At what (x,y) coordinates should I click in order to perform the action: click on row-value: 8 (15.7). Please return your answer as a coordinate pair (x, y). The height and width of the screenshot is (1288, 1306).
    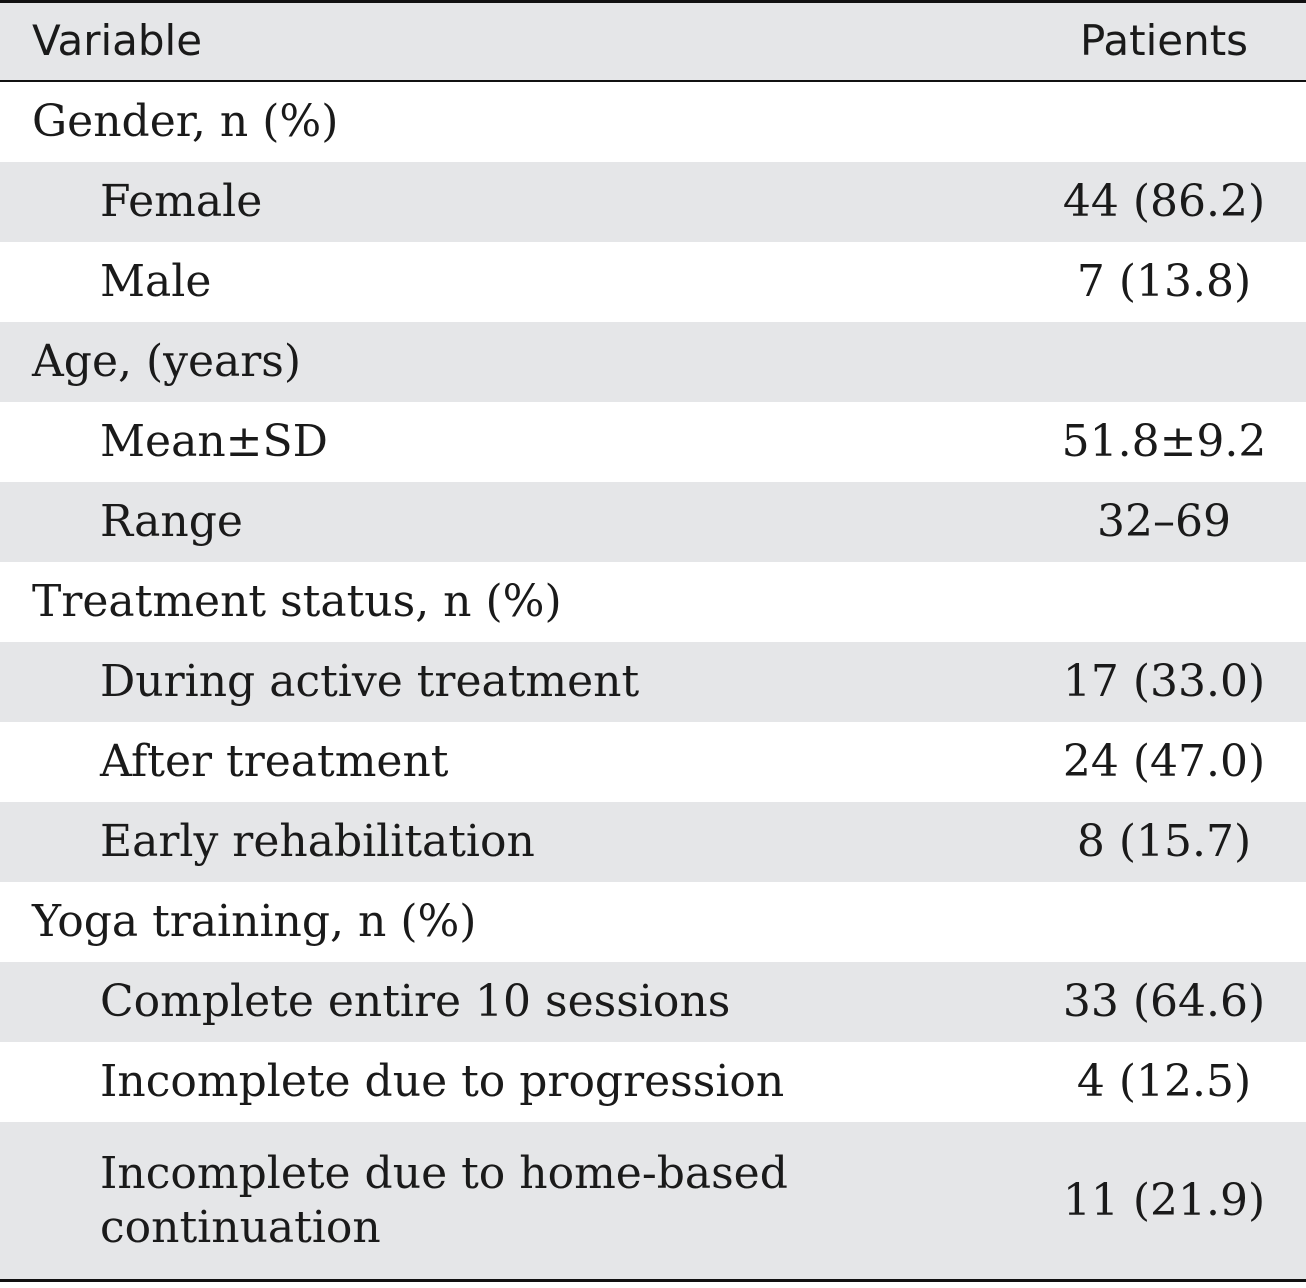
    Looking at the image, I should click on (1164, 842).